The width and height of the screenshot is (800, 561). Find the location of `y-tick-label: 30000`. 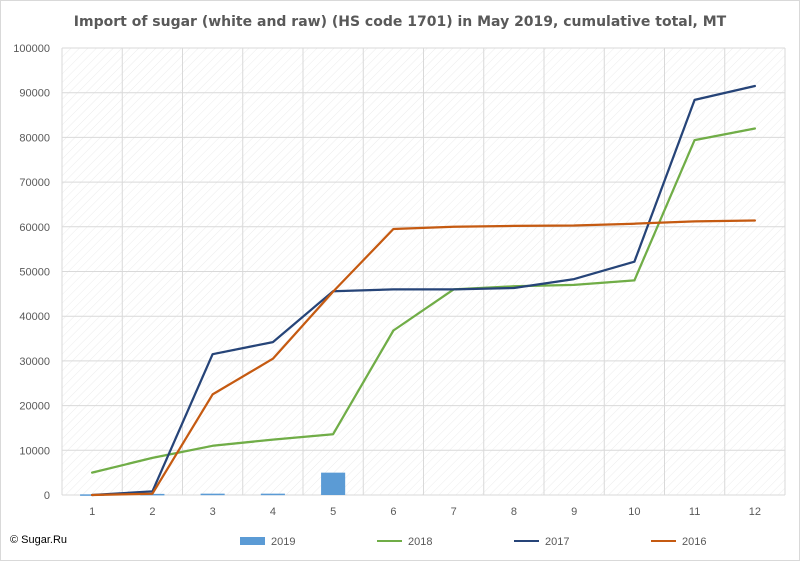

y-tick-label: 30000 is located at coordinates (34, 362).